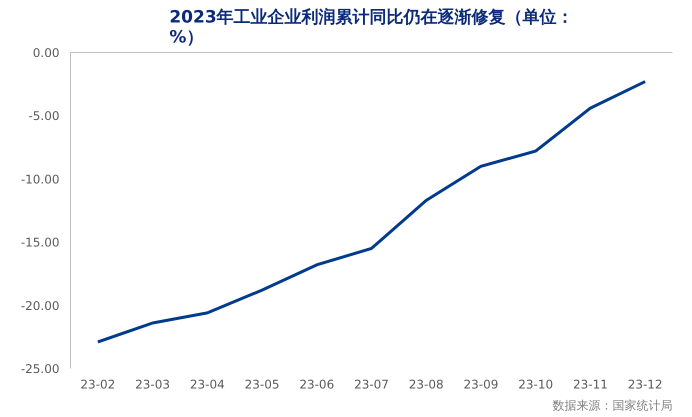 The width and height of the screenshot is (692, 417). What do you see at coordinates (316, 385) in the screenshot?
I see `x-tick-label: 23-06` at bounding box center [316, 385].